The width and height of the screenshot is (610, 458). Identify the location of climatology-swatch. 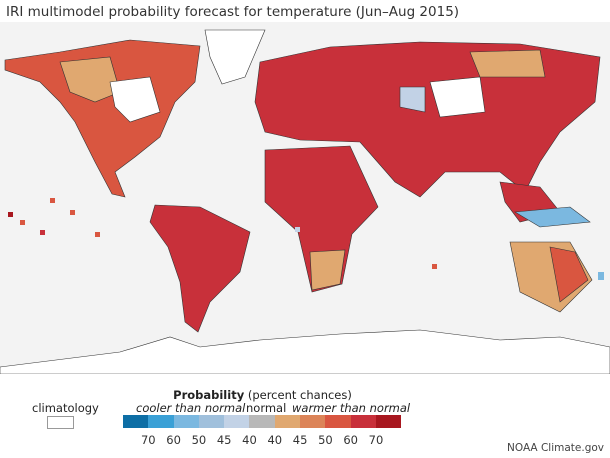
(60, 422).